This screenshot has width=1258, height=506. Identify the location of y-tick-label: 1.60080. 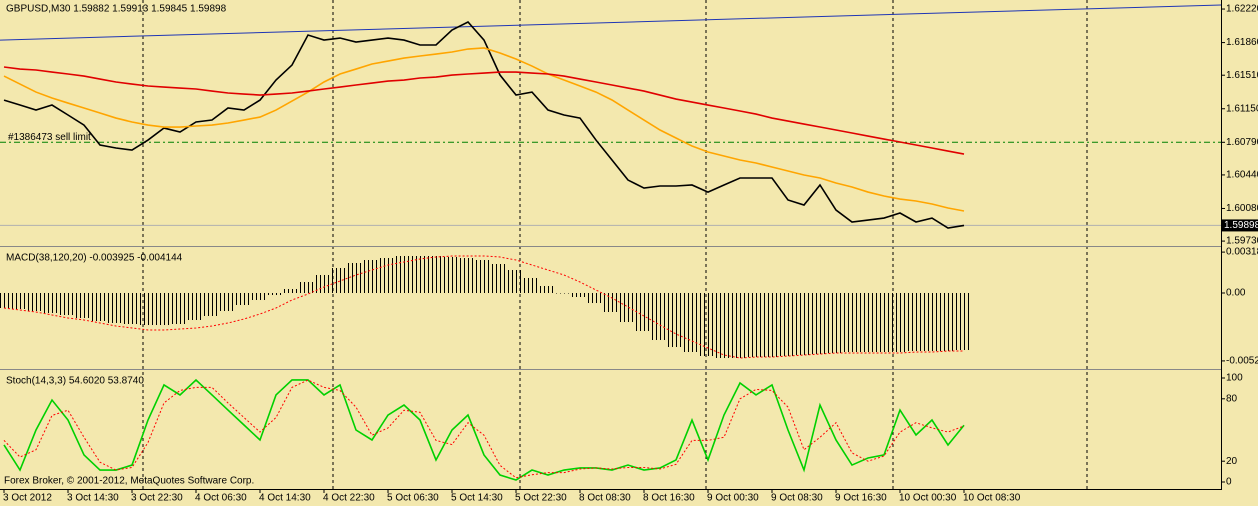
(1242, 208).